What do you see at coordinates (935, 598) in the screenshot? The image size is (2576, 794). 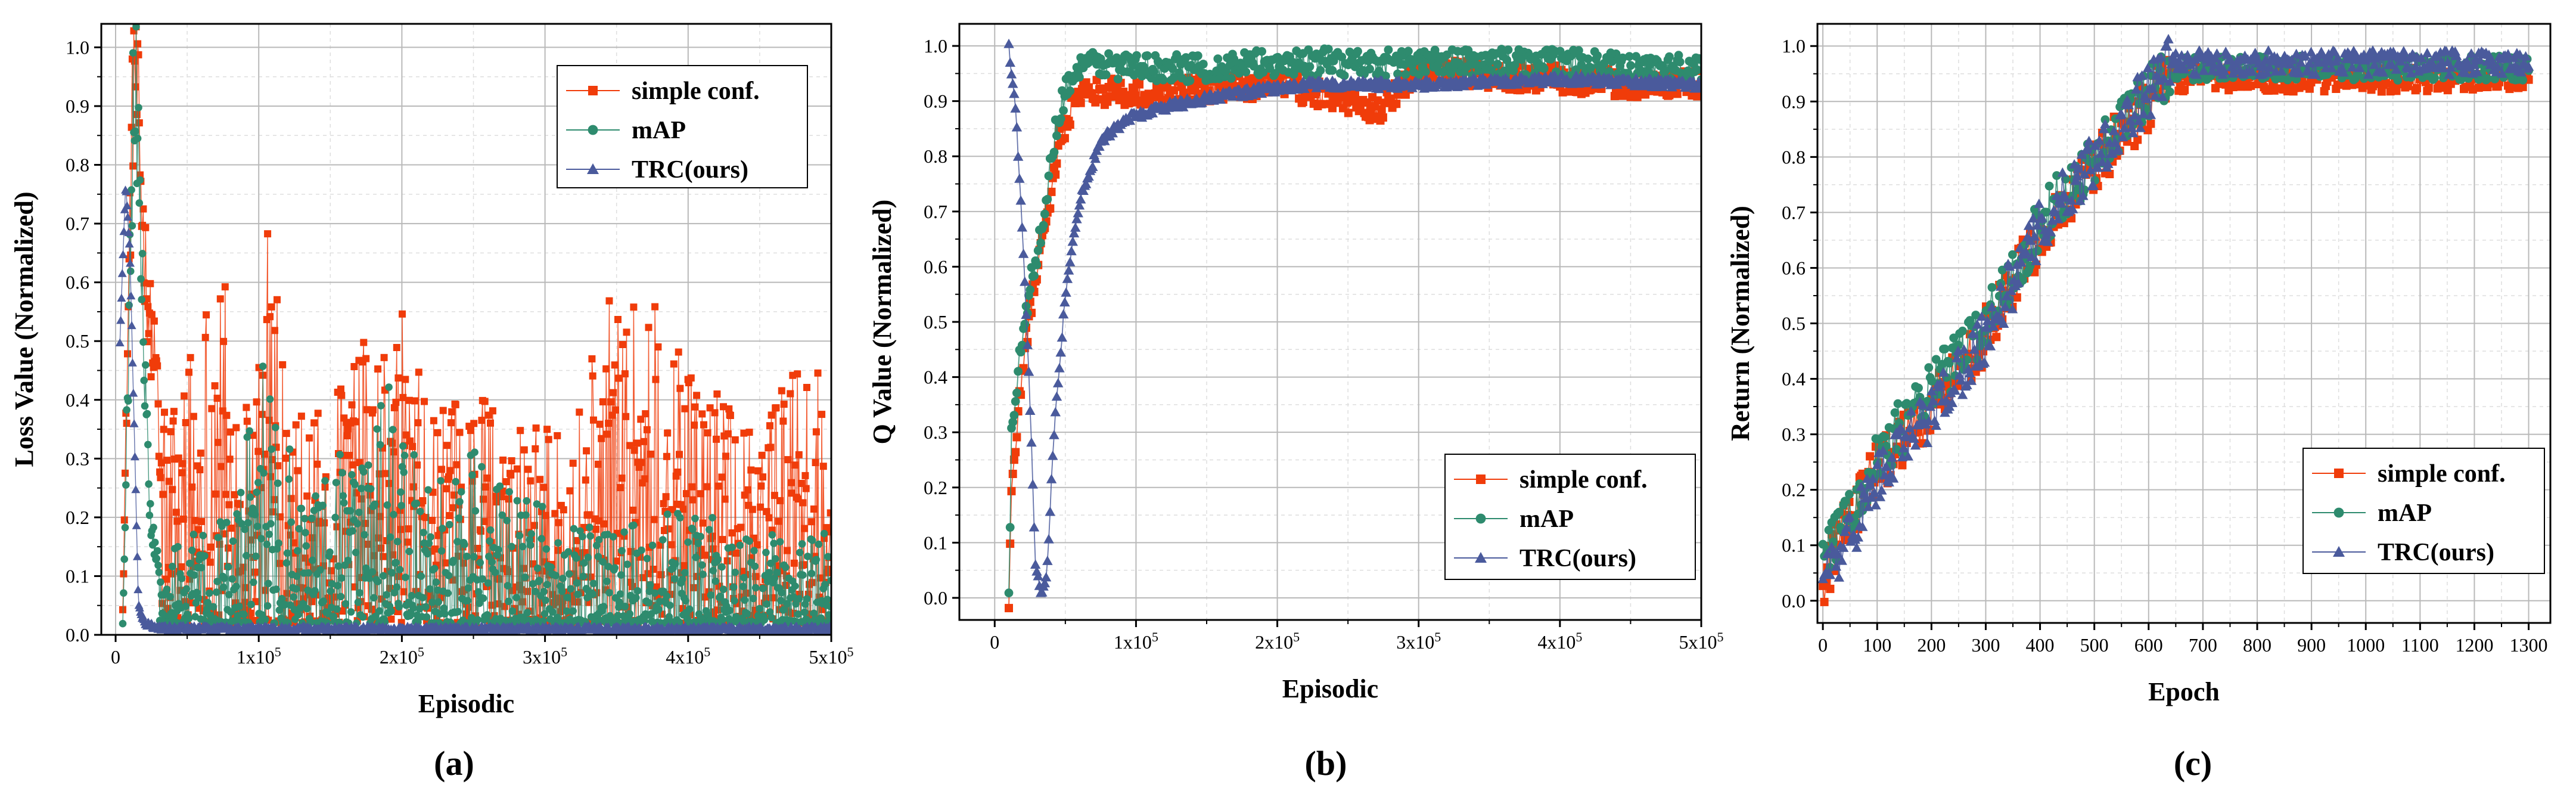 I see `y-tick-label: 0.0` at bounding box center [935, 598].